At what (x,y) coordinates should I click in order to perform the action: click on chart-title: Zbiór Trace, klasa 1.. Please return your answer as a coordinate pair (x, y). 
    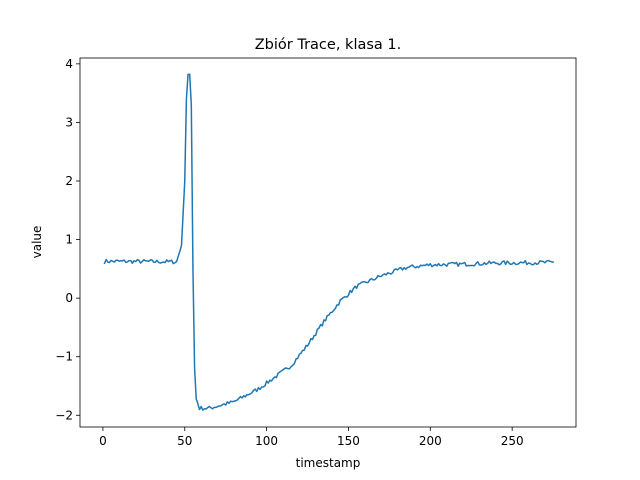
    Looking at the image, I should click on (328, 45).